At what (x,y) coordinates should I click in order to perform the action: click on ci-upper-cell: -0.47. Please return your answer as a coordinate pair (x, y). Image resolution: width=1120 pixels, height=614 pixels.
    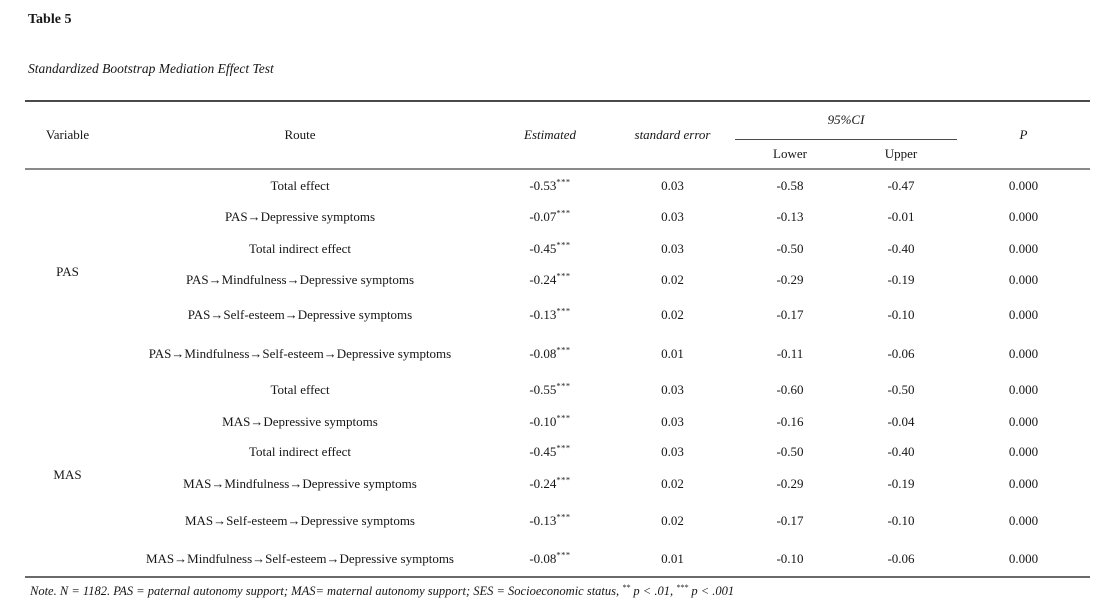
    Looking at the image, I should click on (901, 184).